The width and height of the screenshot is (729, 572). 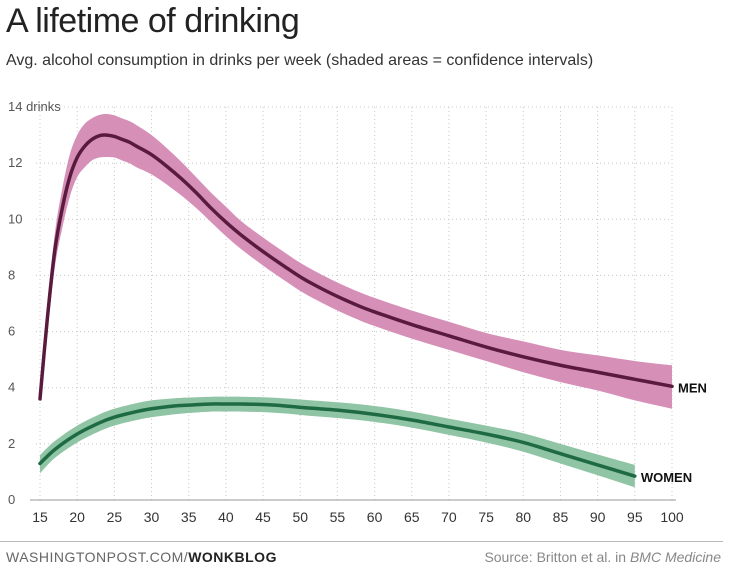 I want to click on x-tick-label: 75, so click(x=486, y=517).